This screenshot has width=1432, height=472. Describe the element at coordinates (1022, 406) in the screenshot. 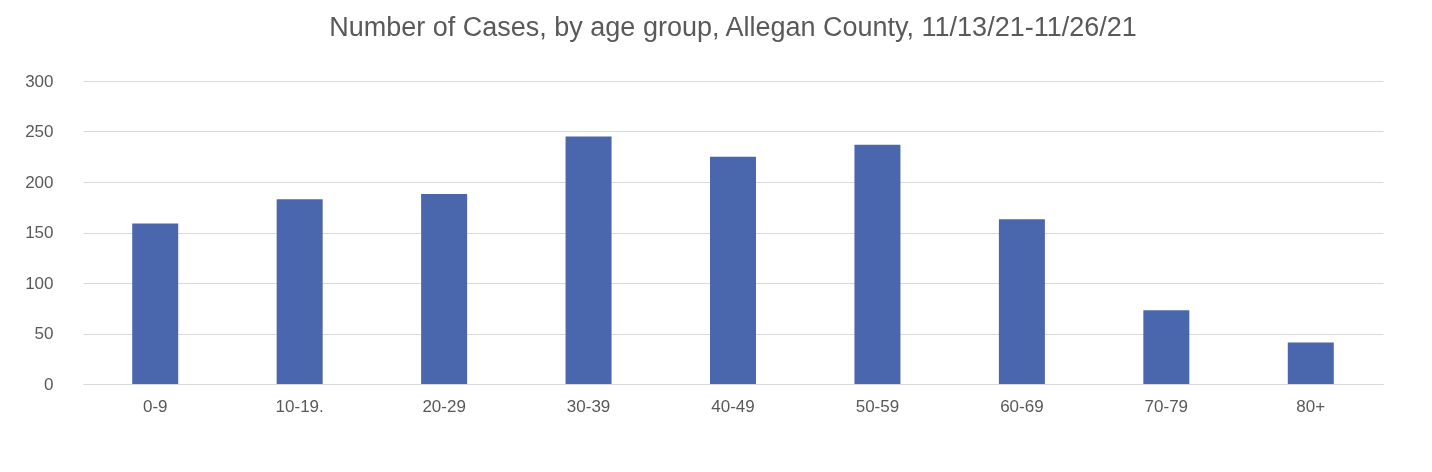

I see `x-tick-label: 60-69` at that location.